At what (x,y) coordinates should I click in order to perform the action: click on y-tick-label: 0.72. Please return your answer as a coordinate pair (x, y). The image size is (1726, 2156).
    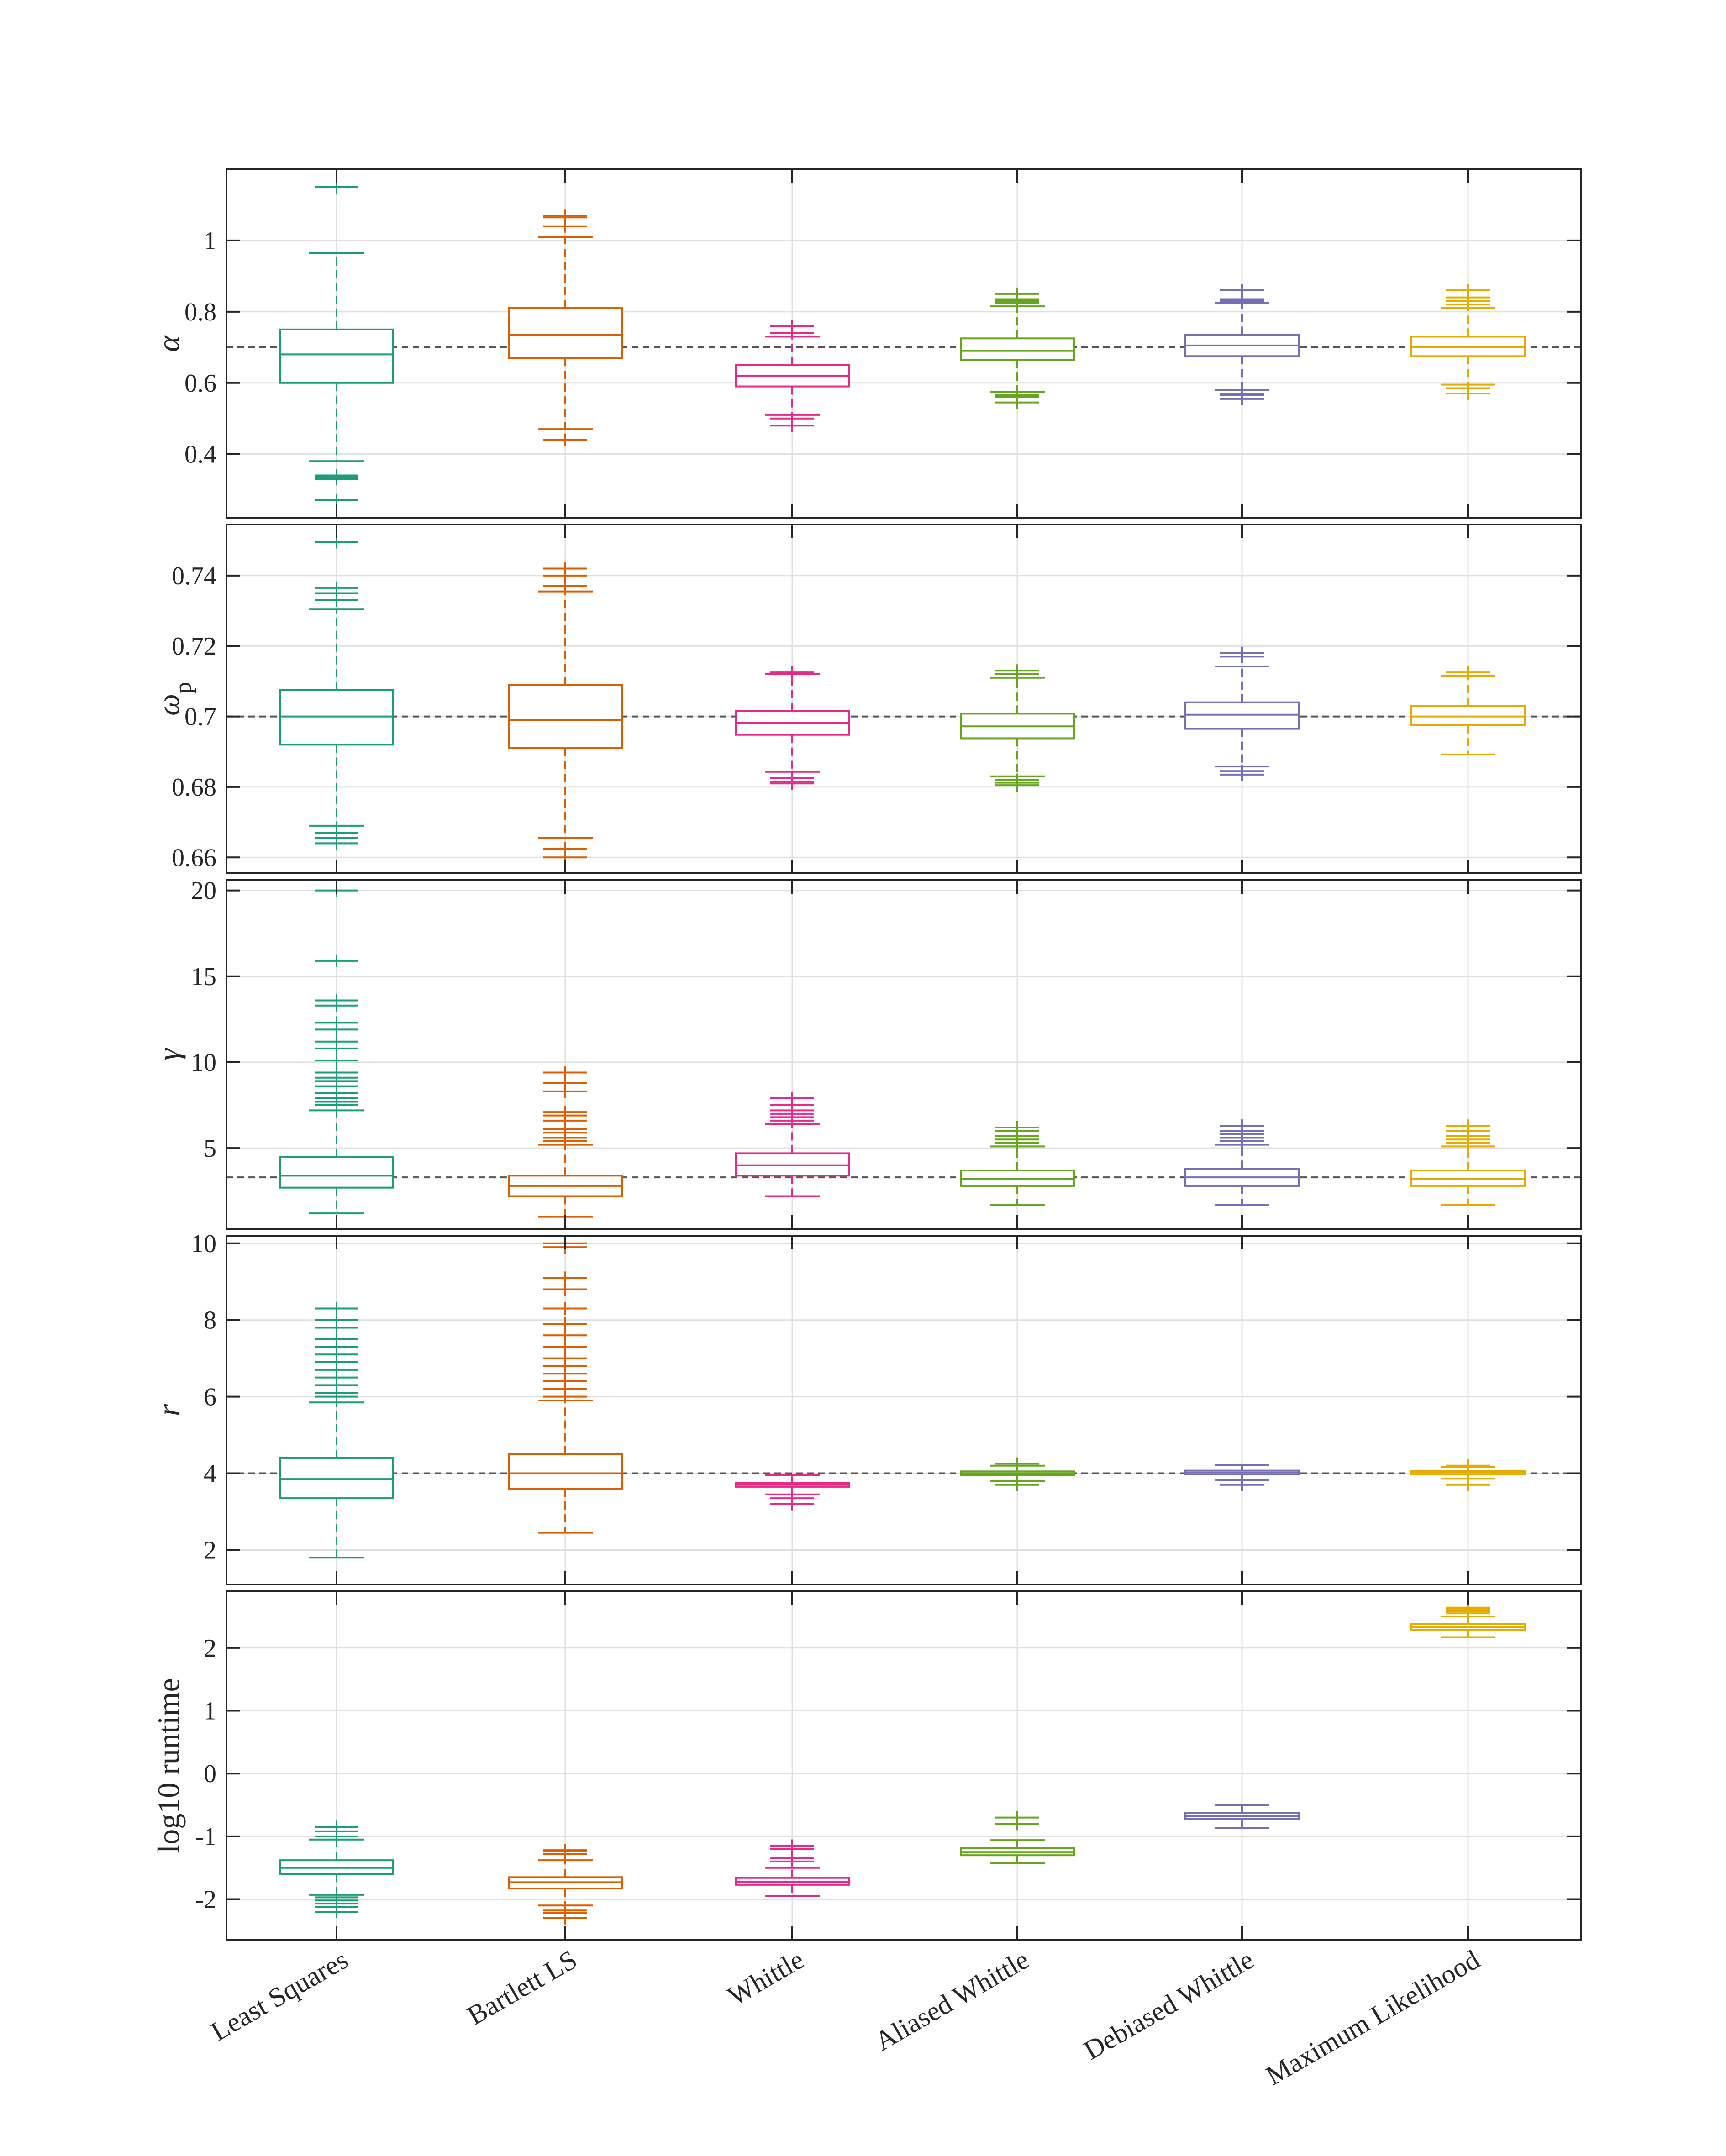
    Looking at the image, I should click on (194, 646).